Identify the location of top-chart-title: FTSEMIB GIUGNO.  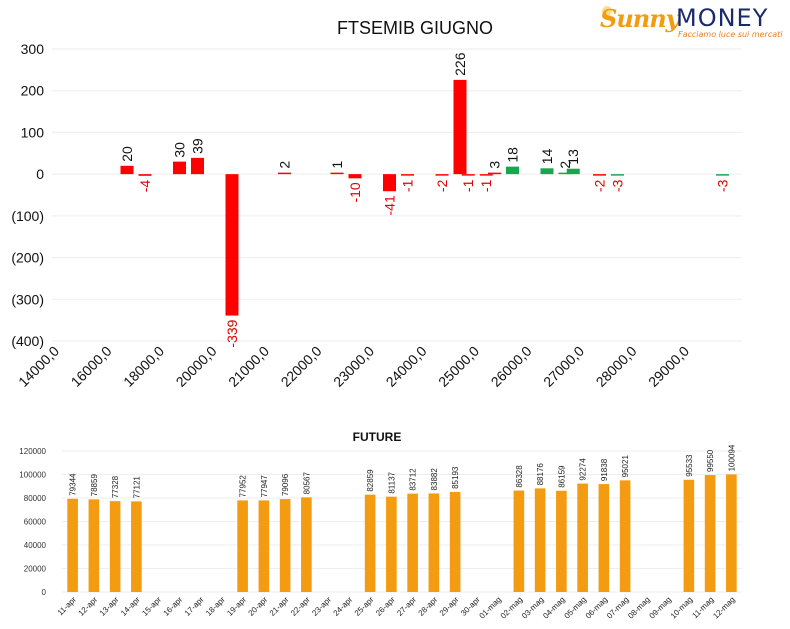
(415, 28).